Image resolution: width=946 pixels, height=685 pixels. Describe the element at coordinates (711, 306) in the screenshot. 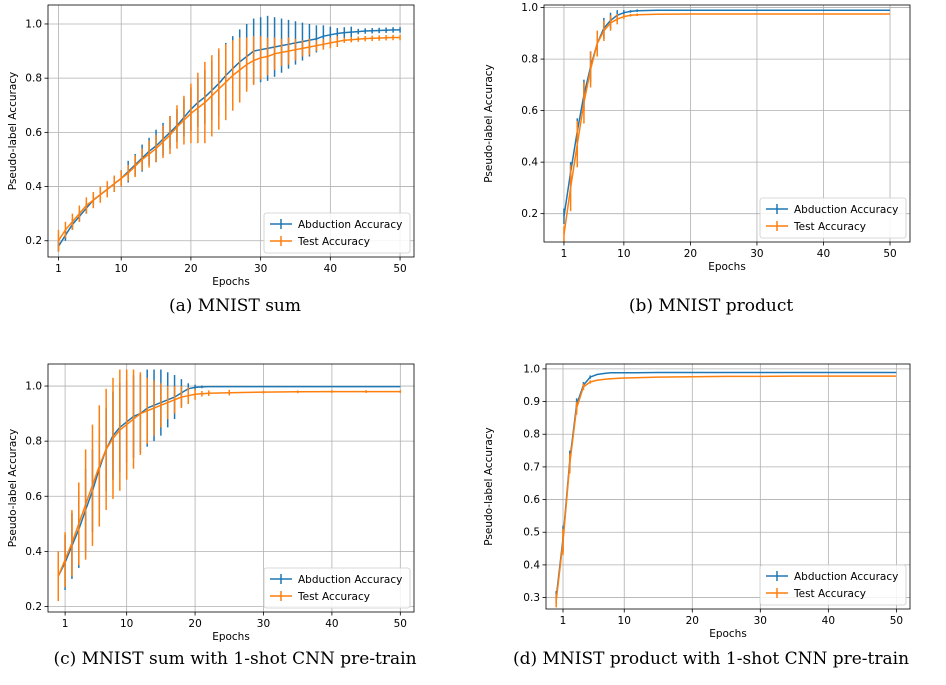

I see `chart-caption-b: (b) MNIST product` at that location.